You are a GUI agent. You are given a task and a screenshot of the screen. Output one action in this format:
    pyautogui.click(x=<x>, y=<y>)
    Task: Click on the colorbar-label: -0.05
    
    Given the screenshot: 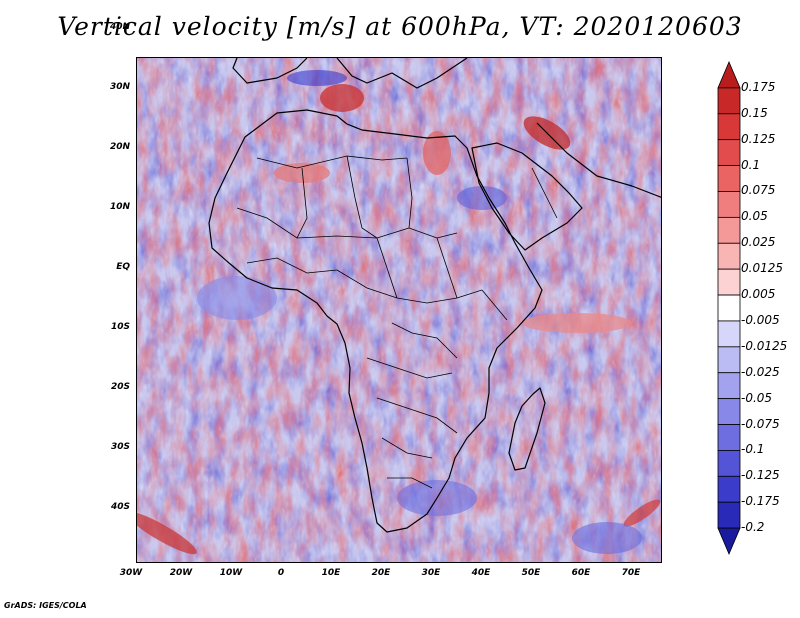 What is the action you would take?
    pyautogui.click(x=757, y=397)
    